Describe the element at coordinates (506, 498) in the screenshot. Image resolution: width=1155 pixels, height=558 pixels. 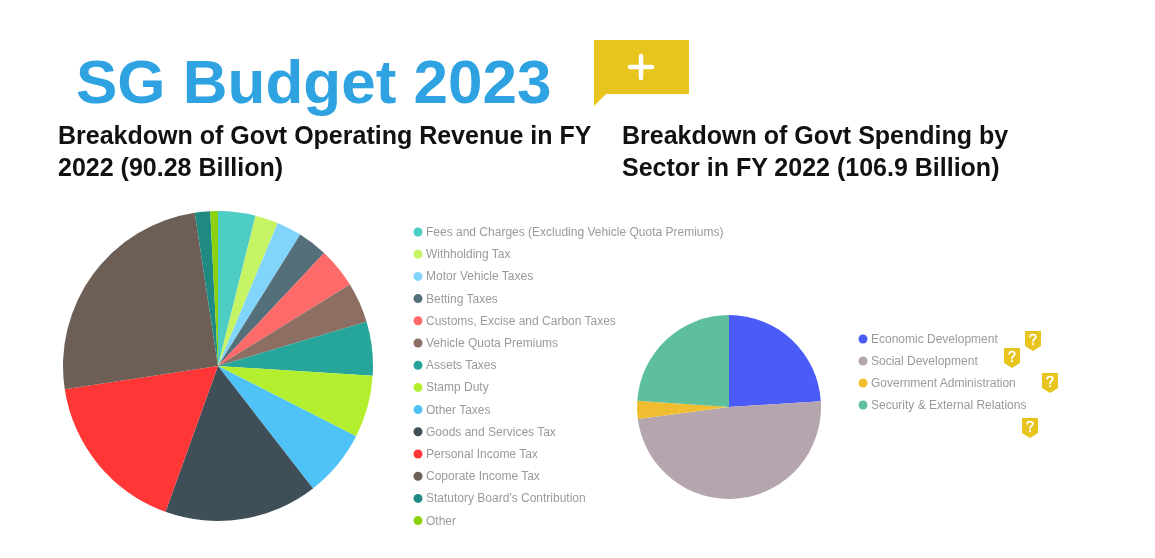
I see `legend-label: Statutory Board's Contribution` at that location.